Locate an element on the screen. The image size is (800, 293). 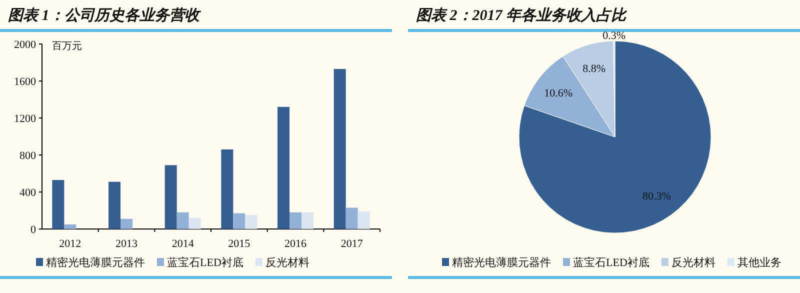
data-label: 8.8% is located at coordinates (594, 69).